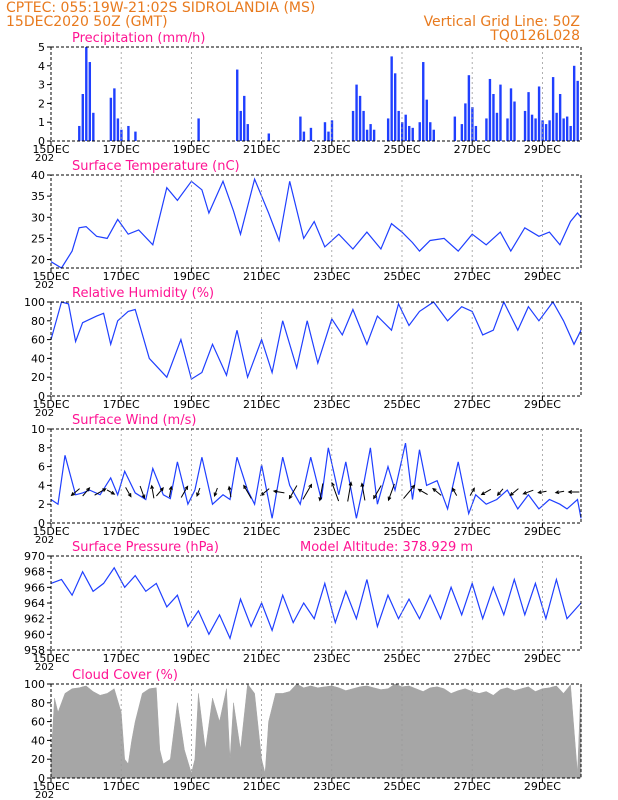 The image size is (618, 800). I want to click on pressure-y-tick-label: 968, so click(34, 572).